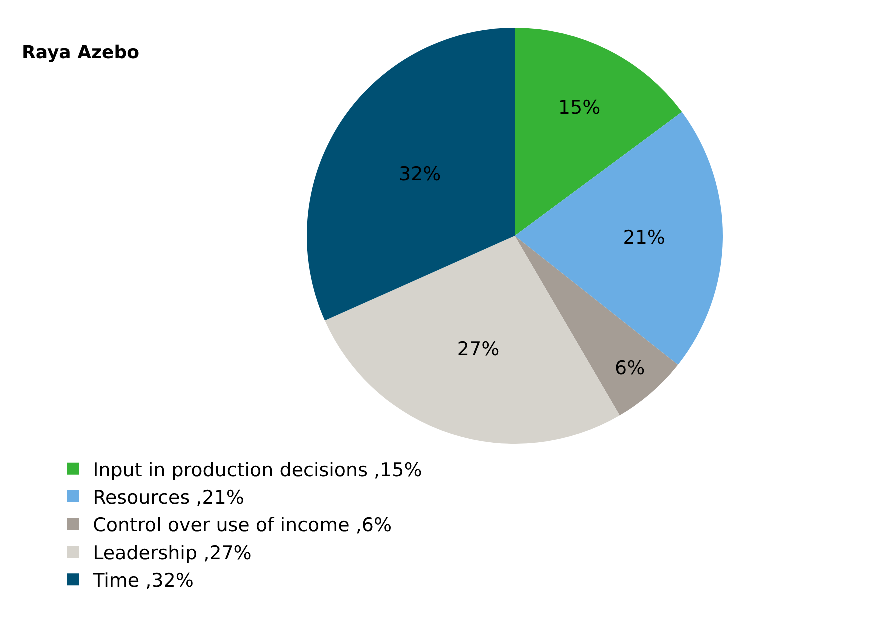 Image resolution: width=885 pixels, height=639 pixels. What do you see at coordinates (143, 581) in the screenshot?
I see `legend-label: Time ,32%` at bounding box center [143, 581].